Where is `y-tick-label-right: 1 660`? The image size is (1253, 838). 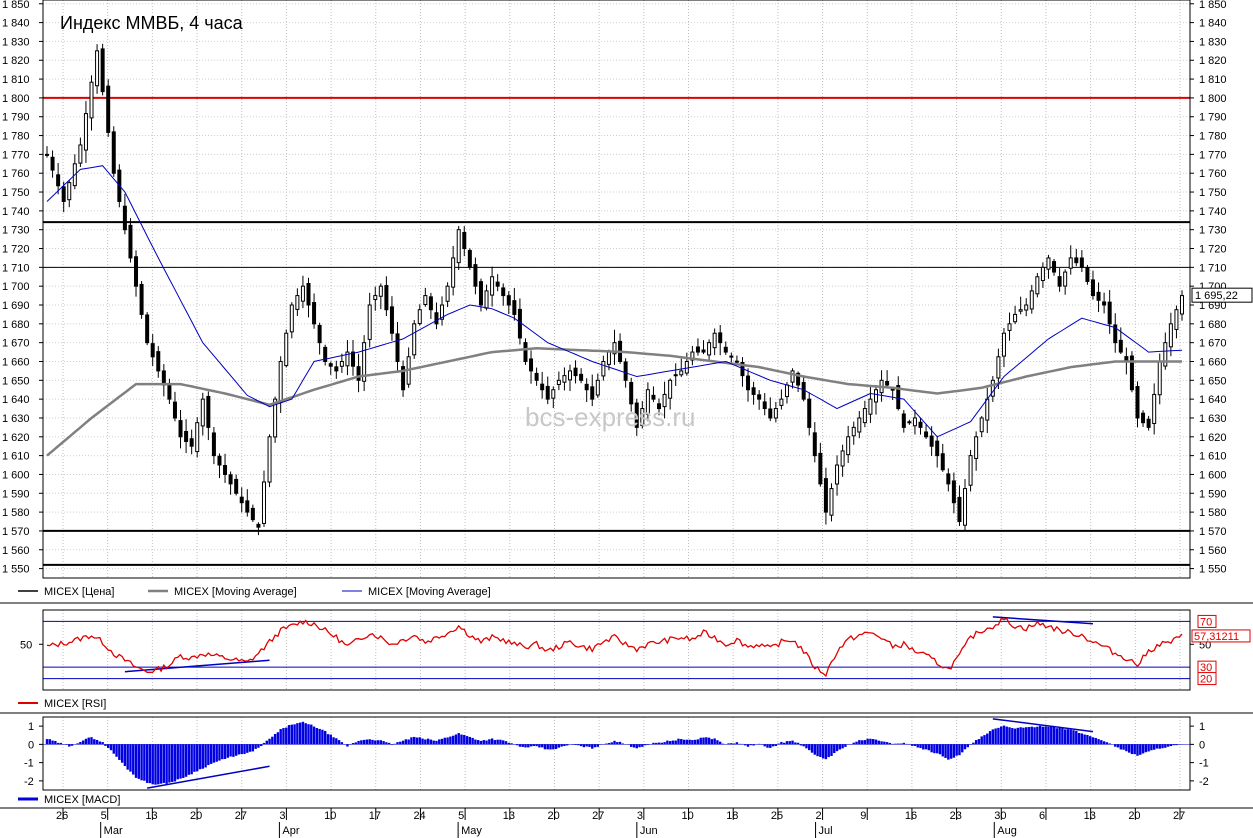 y-tick-label-right: 1 660 is located at coordinates (1213, 362).